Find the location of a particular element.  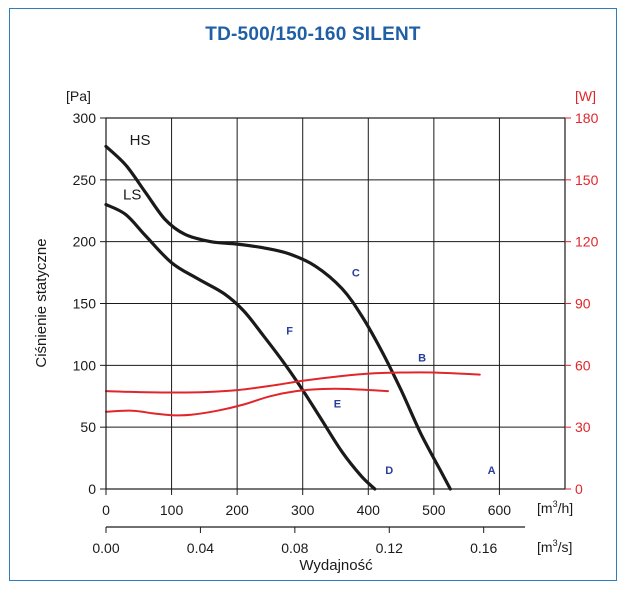

annotation-b: B is located at coordinates (422, 359).